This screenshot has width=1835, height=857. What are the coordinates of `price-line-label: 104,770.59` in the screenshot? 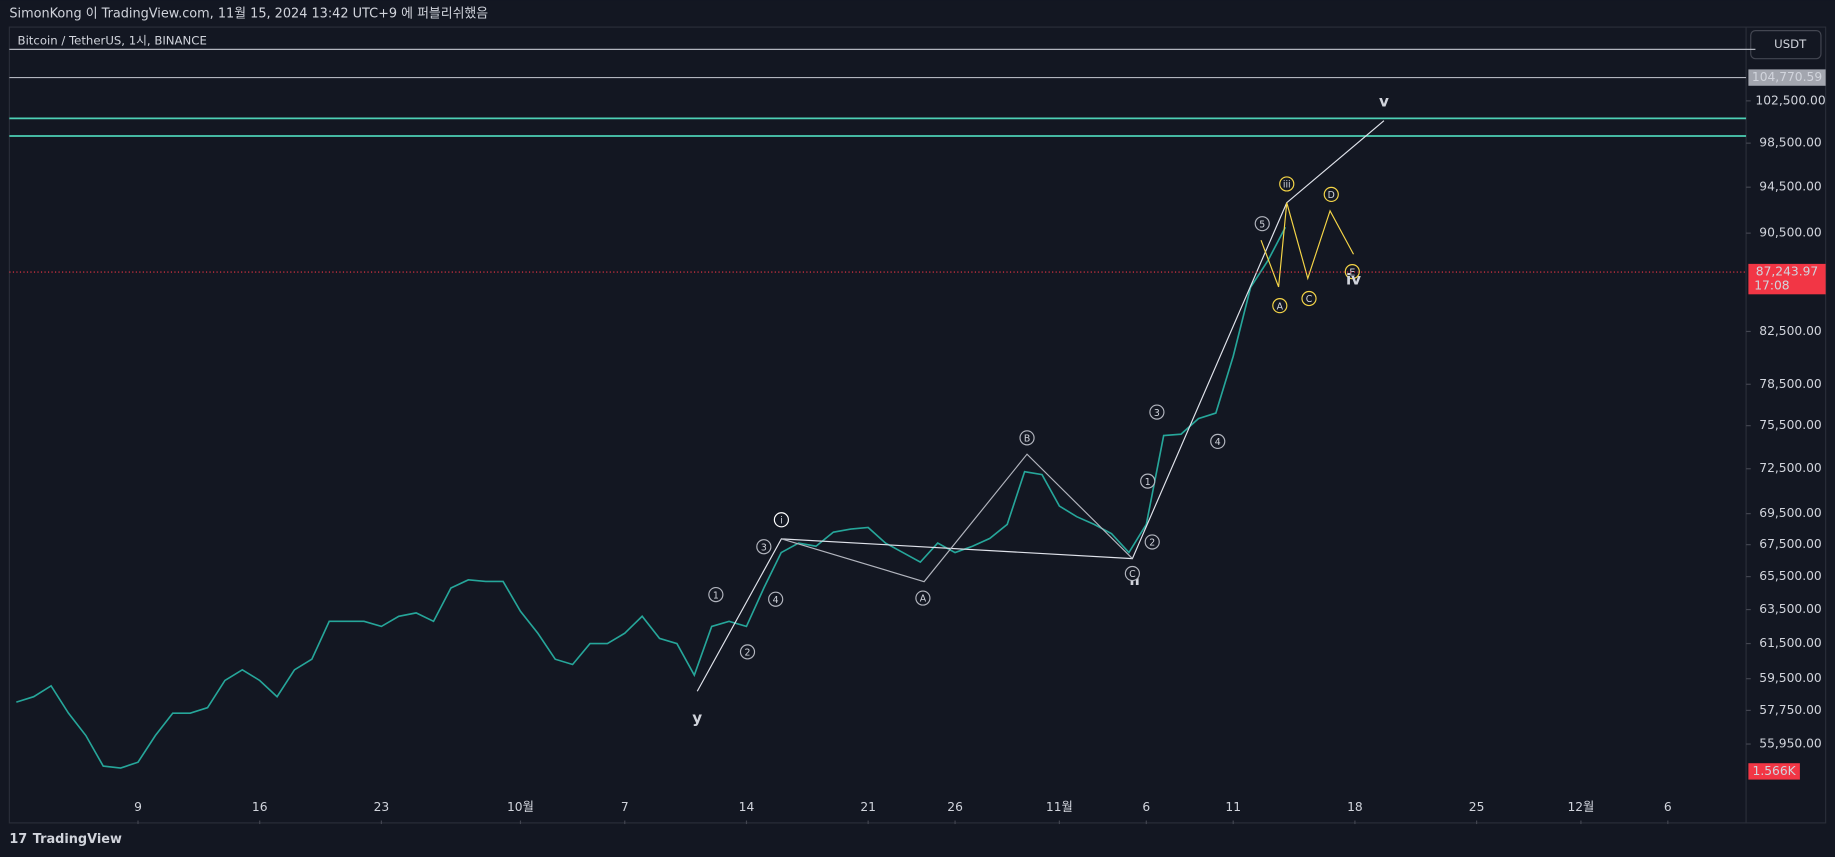 It's located at (1787, 77).